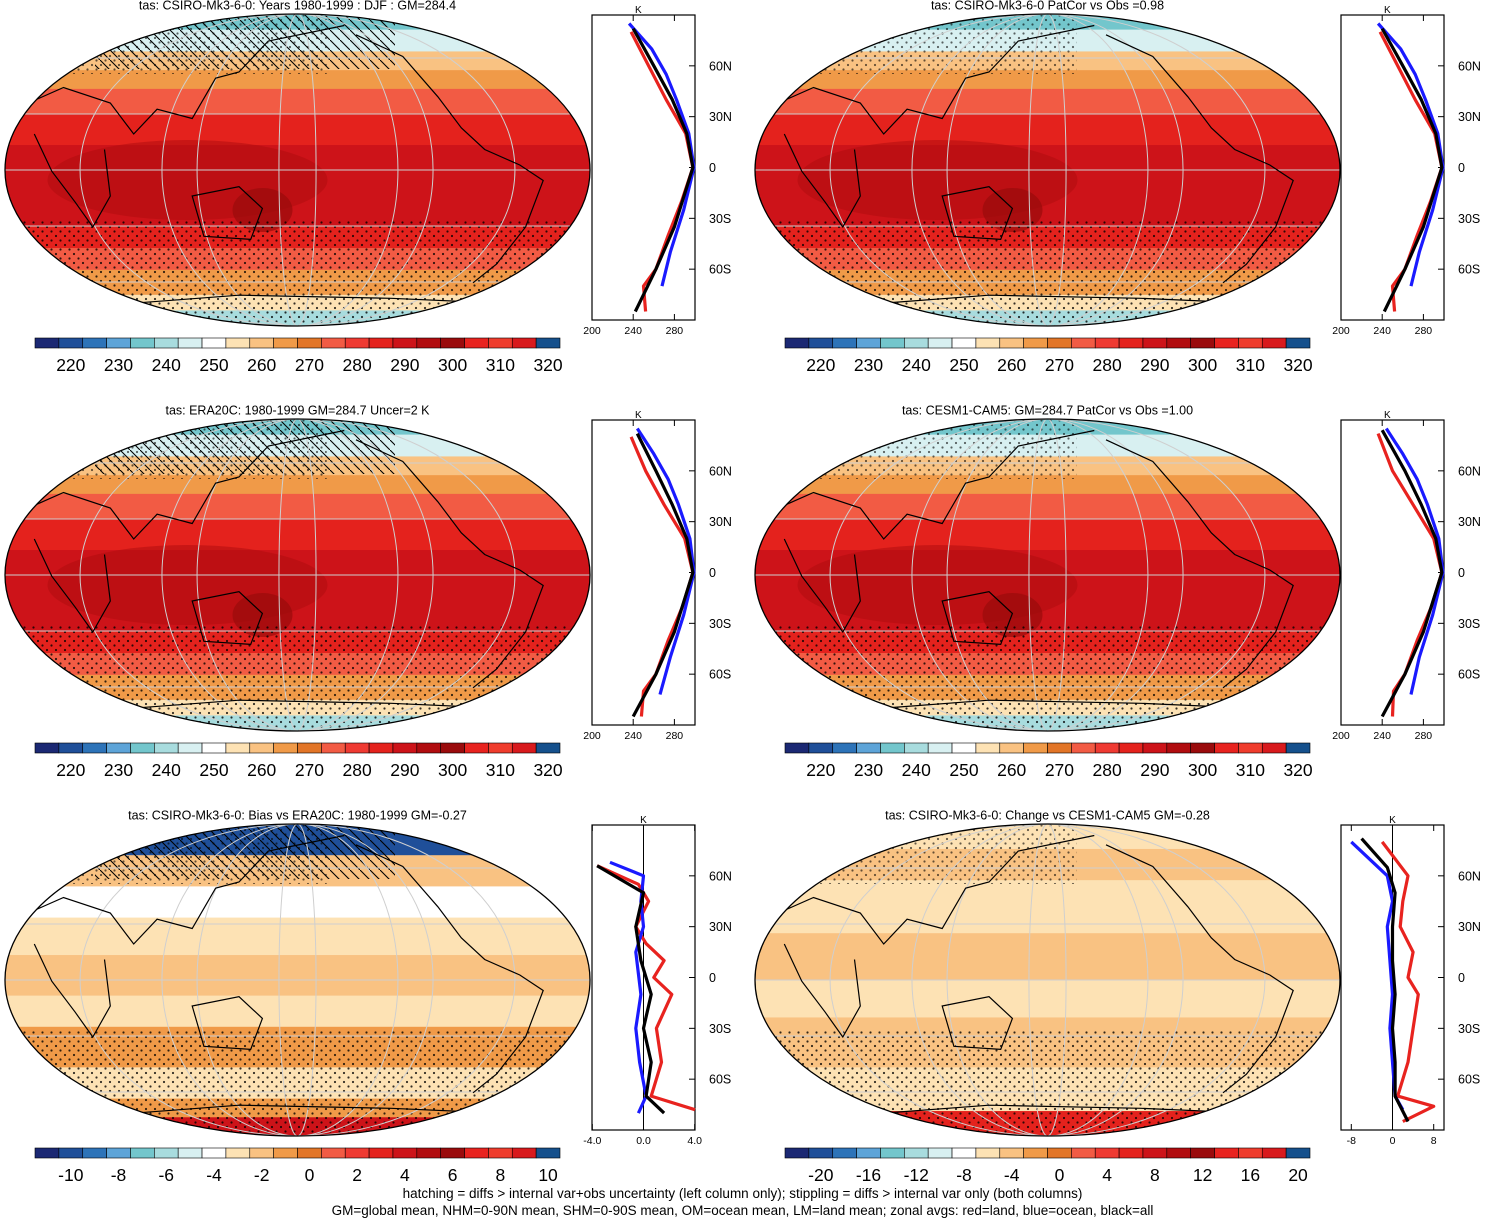  Describe the element at coordinates (1298, 1175) in the screenshot. I see `colorbar-tick-label: 20` at that location.